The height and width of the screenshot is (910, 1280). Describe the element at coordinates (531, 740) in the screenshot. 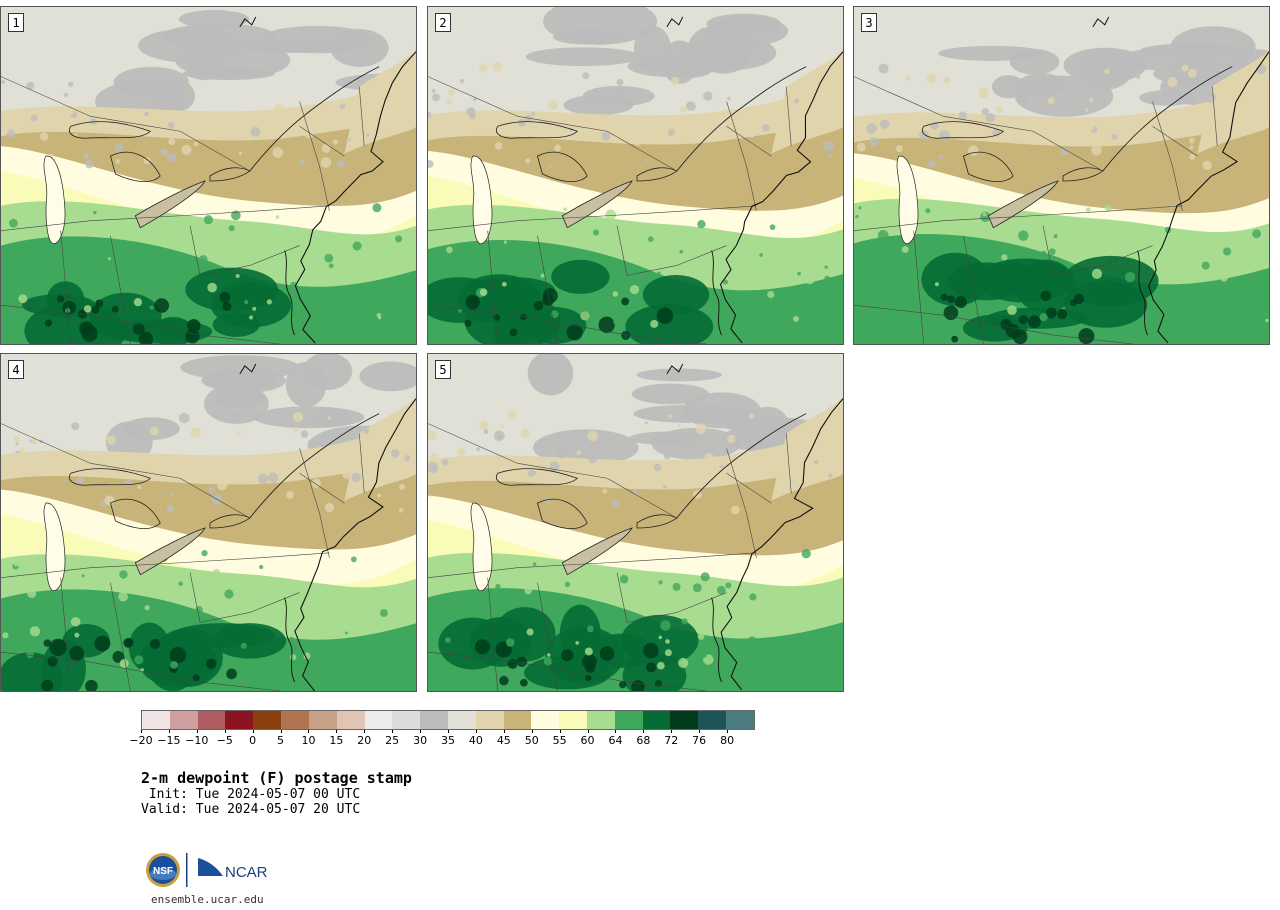

I see `colorbar-tick-label: 50` at that location.